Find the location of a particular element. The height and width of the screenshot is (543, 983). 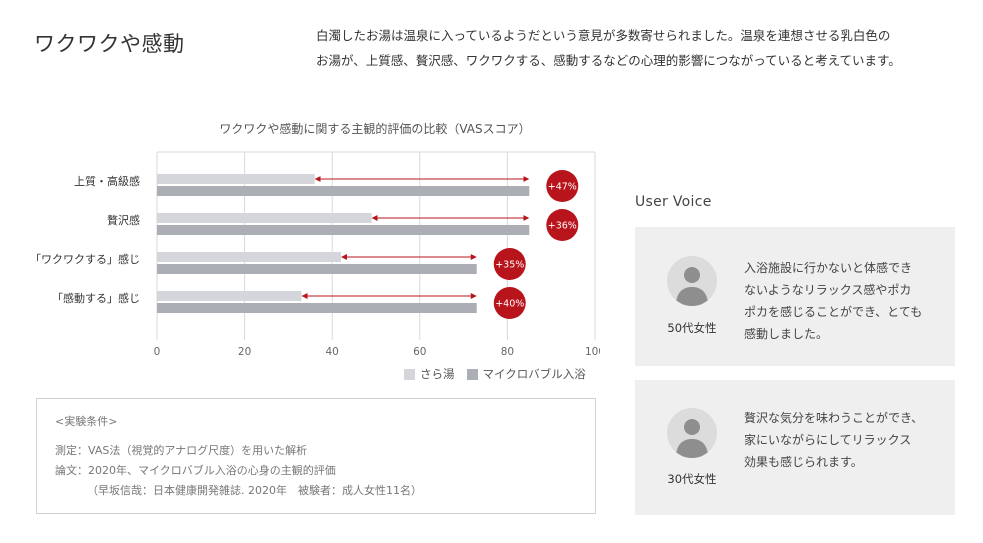

category-label: 「感動する」感じ is located at coordinates (96, 298).